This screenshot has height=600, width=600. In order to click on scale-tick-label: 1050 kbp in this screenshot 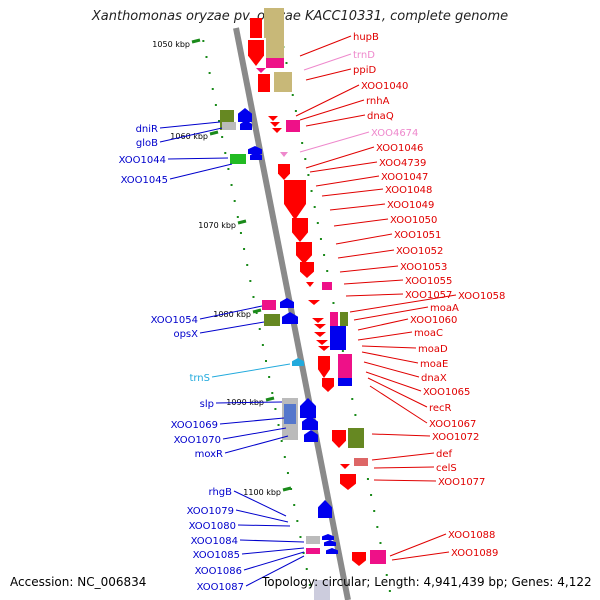, I will do `click(171, 44)`.